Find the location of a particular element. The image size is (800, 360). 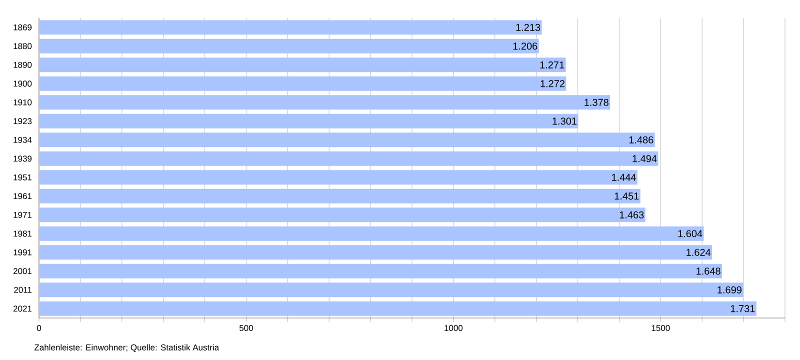

data-label: 1.699 is located at coordinates (730, 290).